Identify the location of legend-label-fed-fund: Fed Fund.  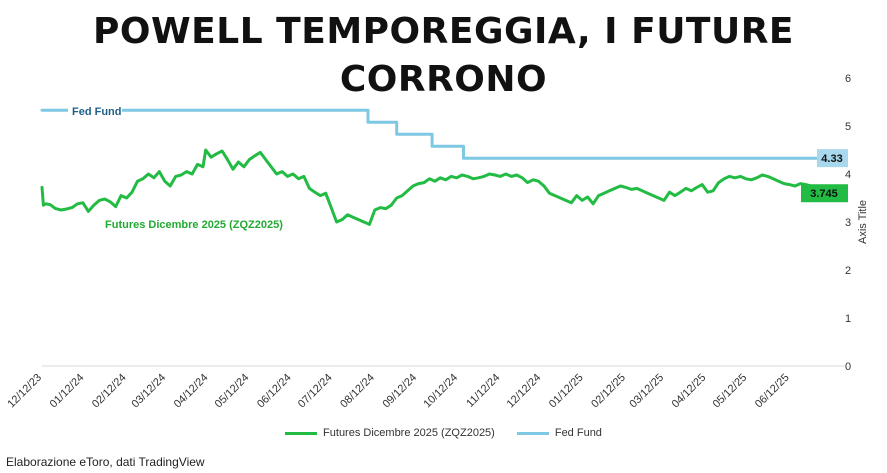
(578, 433).